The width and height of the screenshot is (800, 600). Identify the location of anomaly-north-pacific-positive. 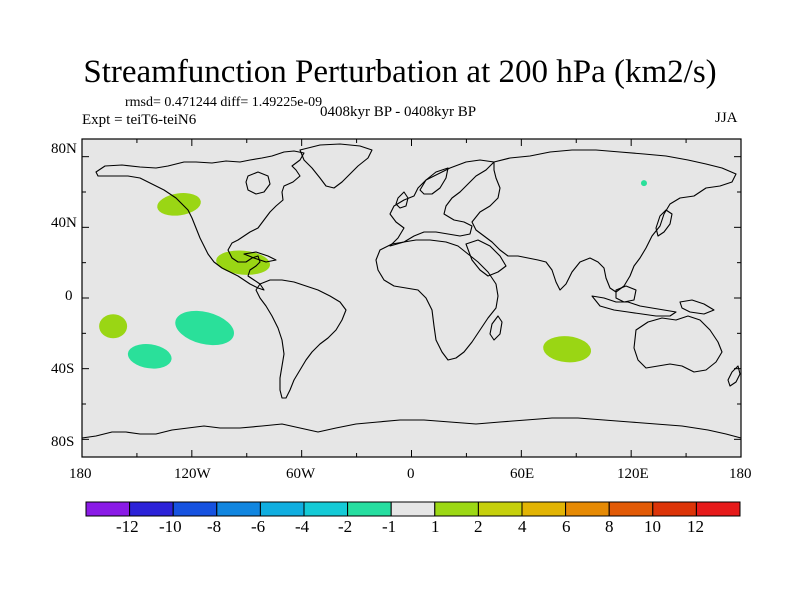
(179, 204).